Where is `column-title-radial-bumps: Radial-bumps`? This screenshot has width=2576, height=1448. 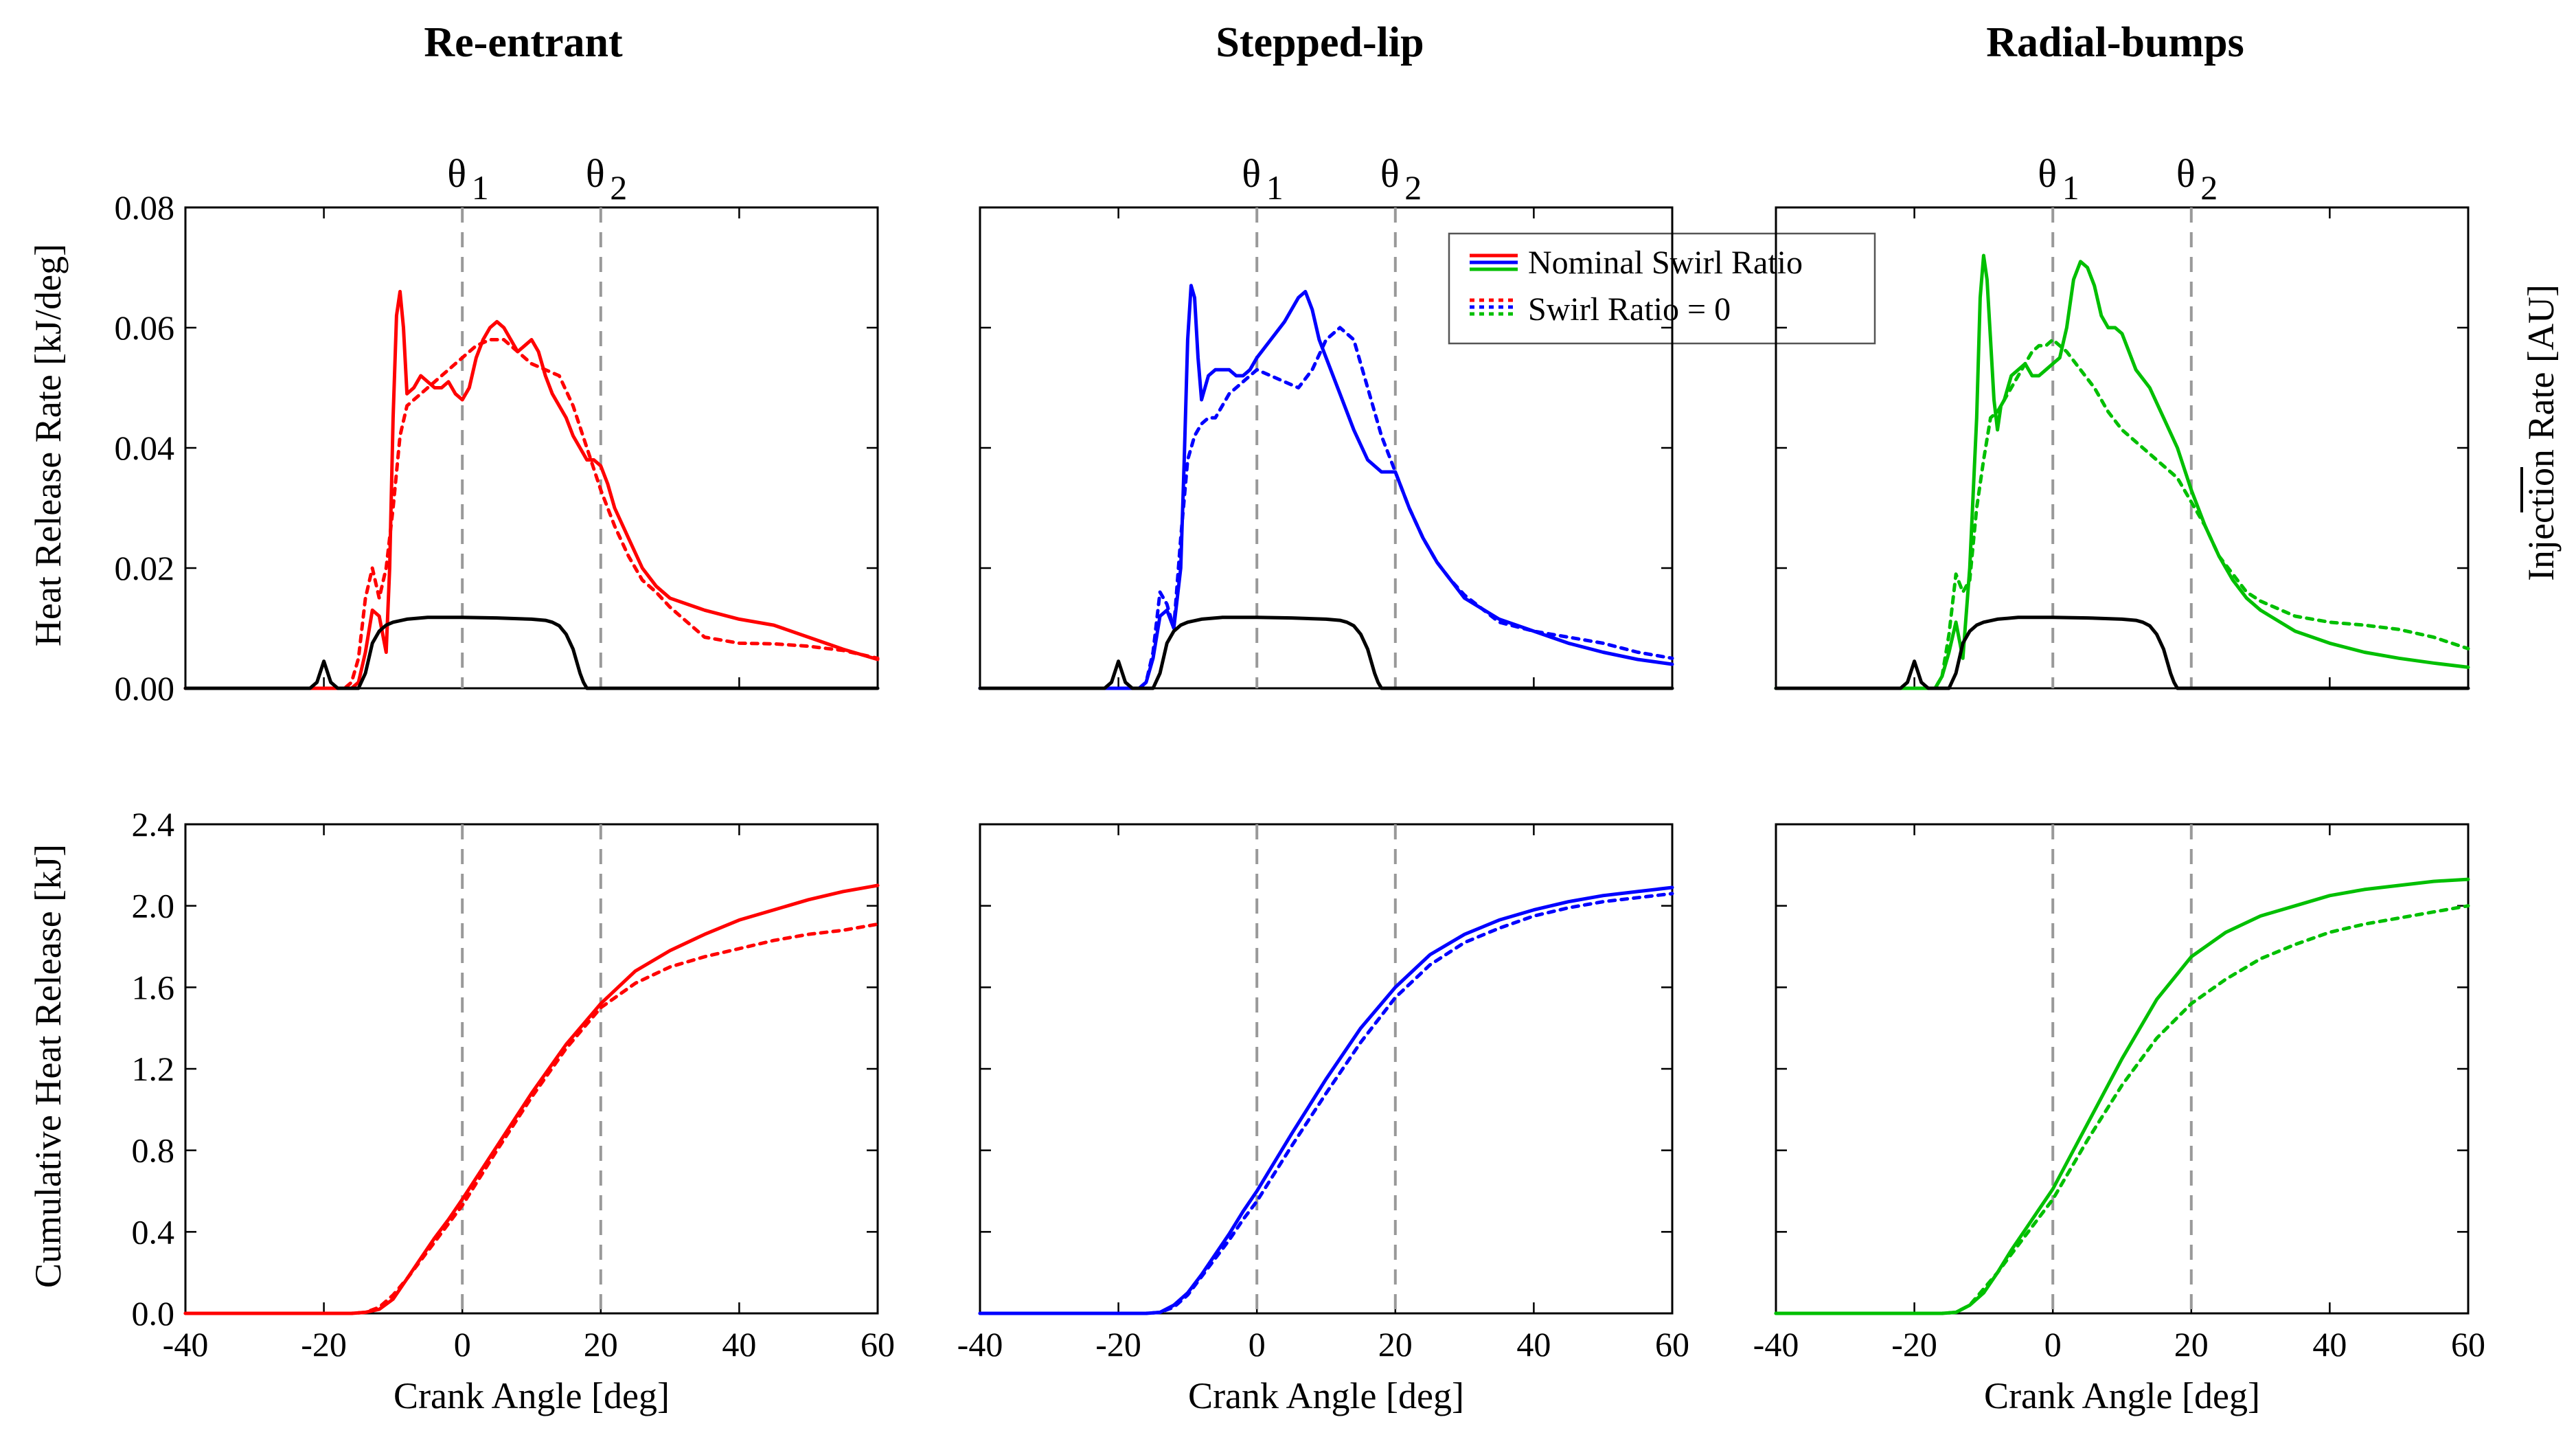 column-title-radial-bumps: Radial-bumps is located at coordinates (2115, 42).